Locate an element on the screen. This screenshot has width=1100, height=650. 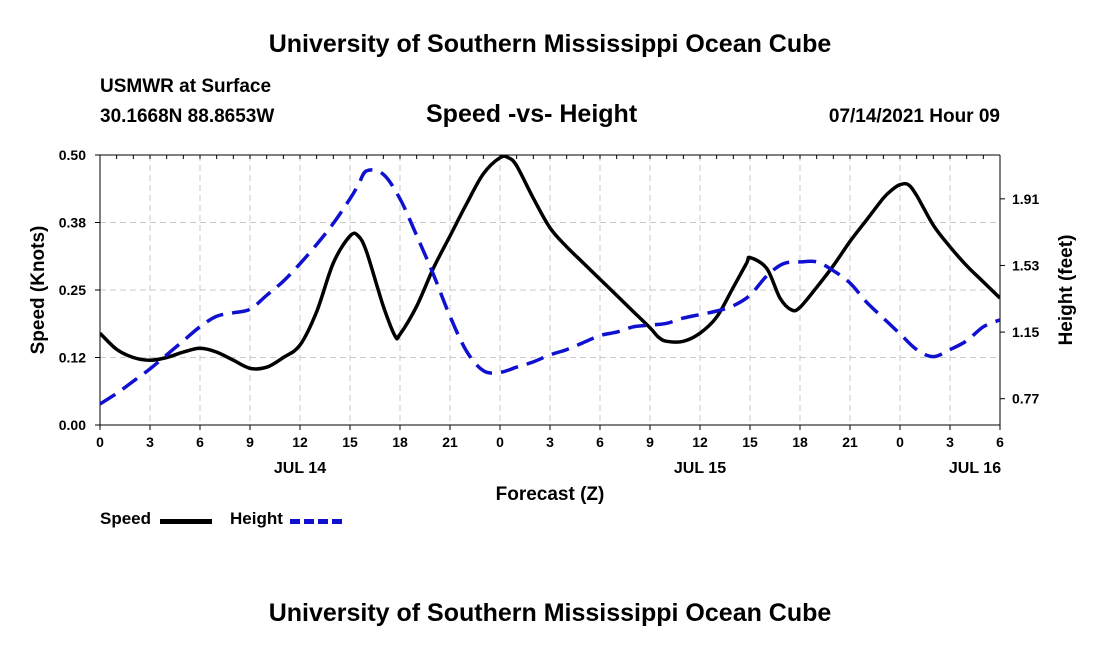
y-right-axis-label: Height (feet) is located at coordinates (1066, 290).